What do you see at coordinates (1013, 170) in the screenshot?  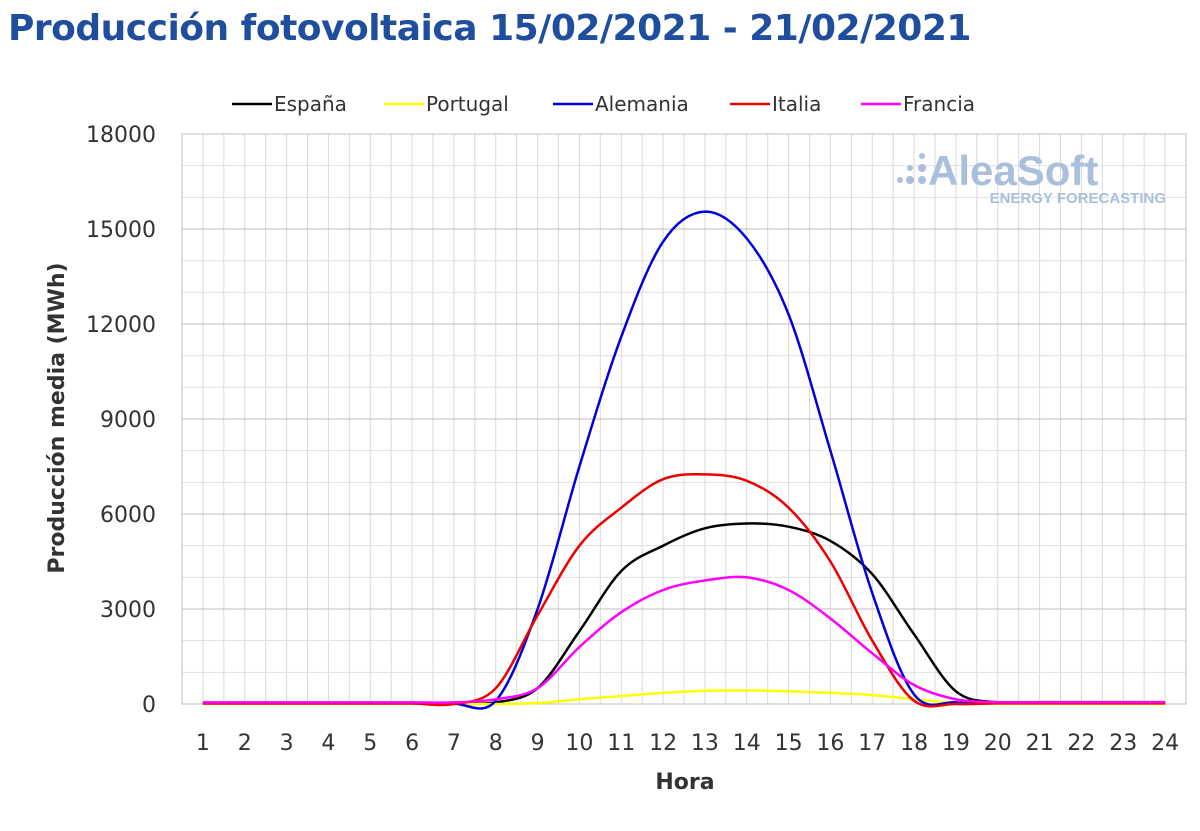 I see `logo-wordmark: AleaSoft` at bounding box center [1013, 170].